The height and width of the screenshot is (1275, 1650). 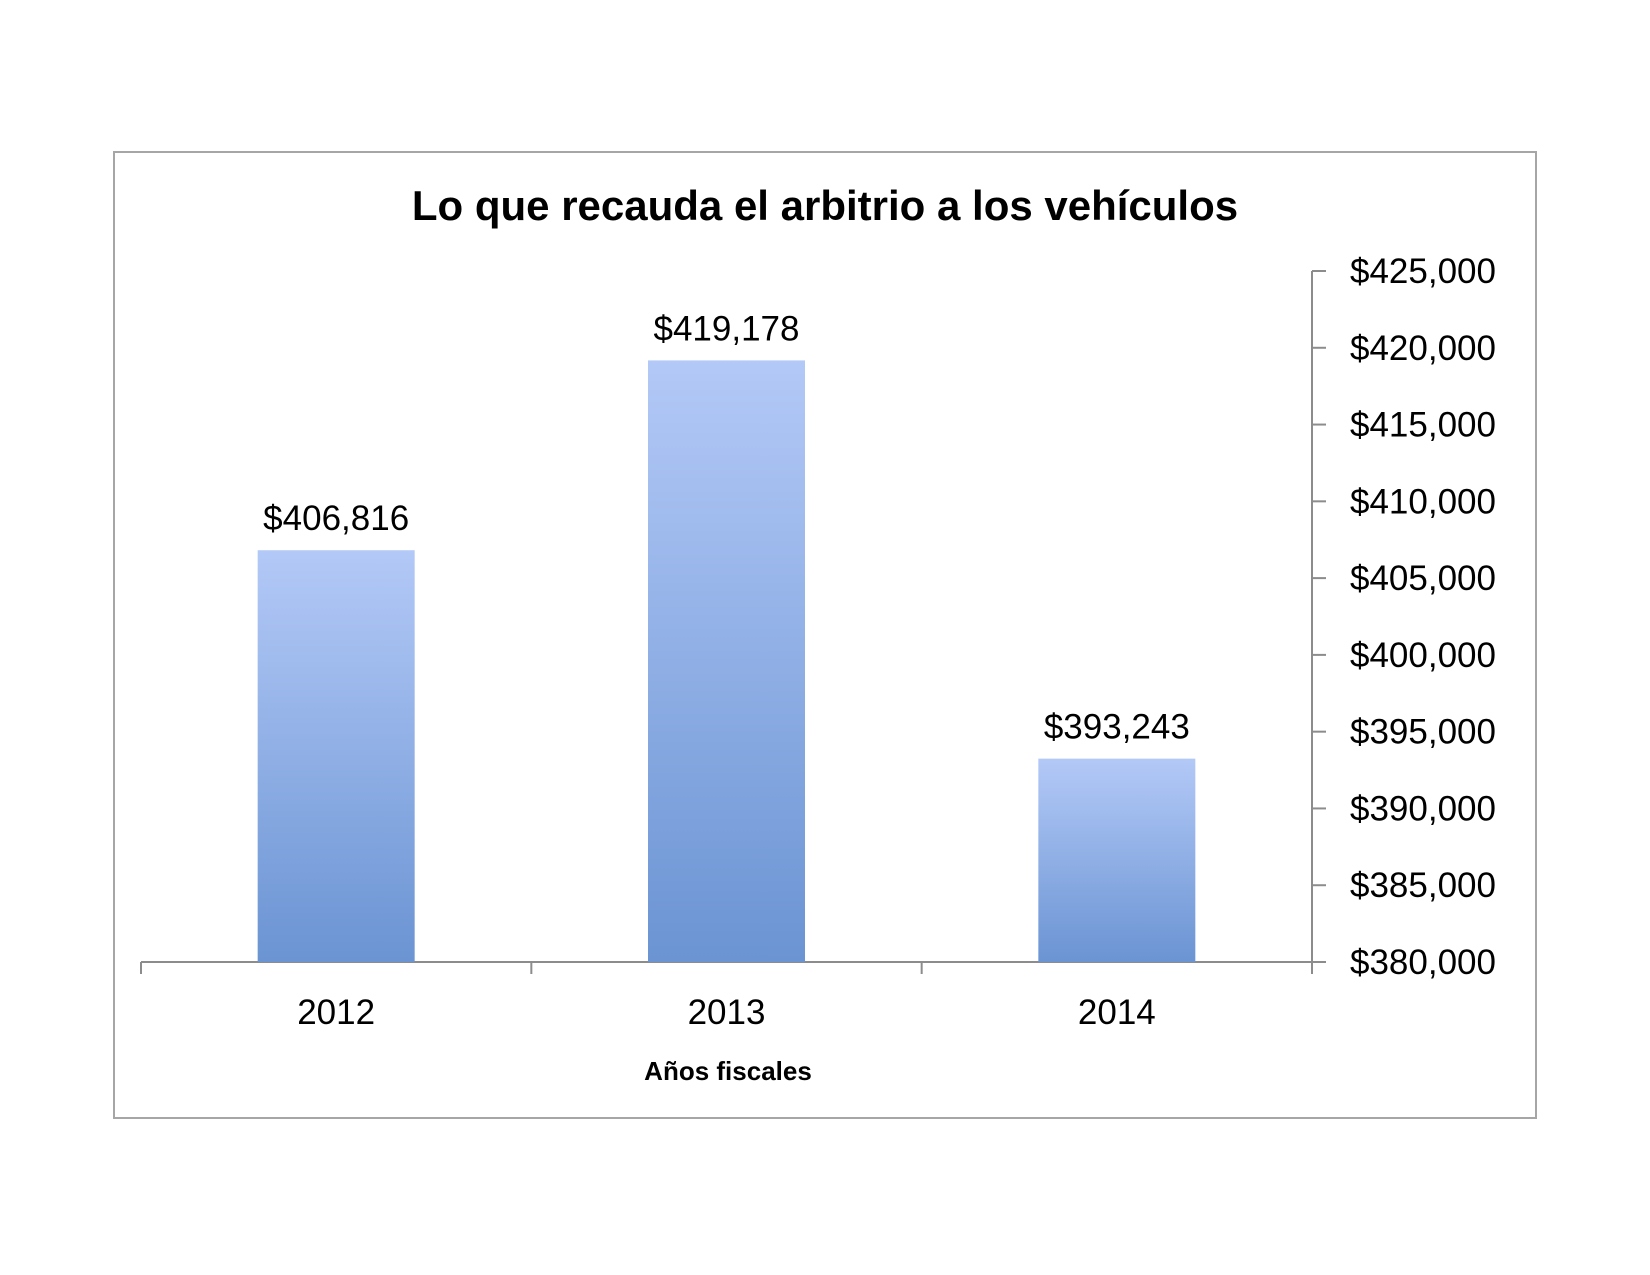 I want to click on y-tick-label: $400,000, so click(x=1423, y=655).